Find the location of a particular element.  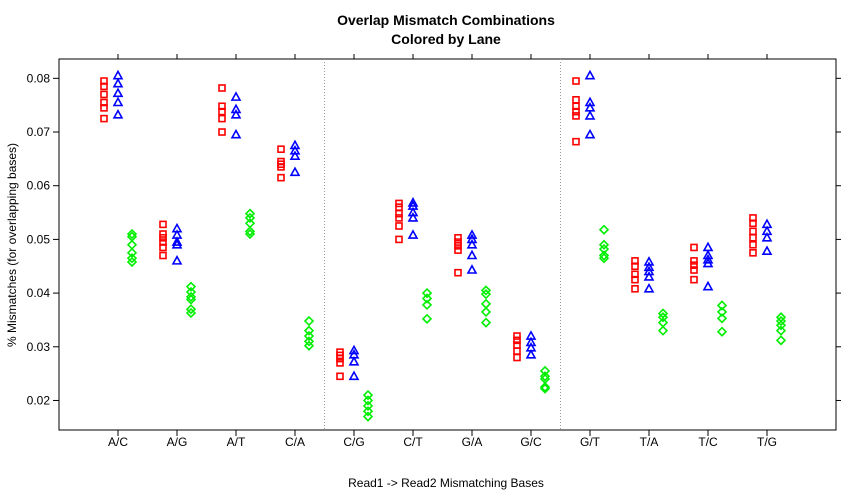

x-tick-label: A/T is located at coordinates (236, 442).